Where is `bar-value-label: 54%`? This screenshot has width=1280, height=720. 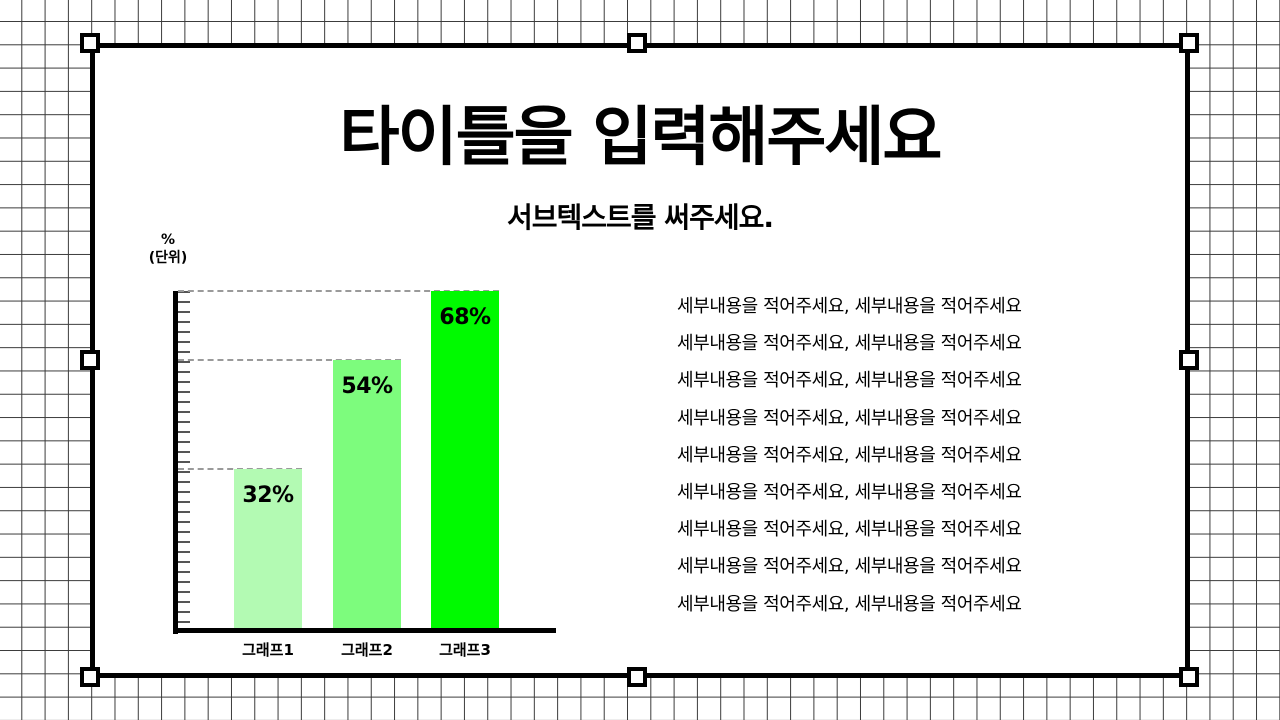 bar-value-label: 54% is located at coordinates (367, 386).